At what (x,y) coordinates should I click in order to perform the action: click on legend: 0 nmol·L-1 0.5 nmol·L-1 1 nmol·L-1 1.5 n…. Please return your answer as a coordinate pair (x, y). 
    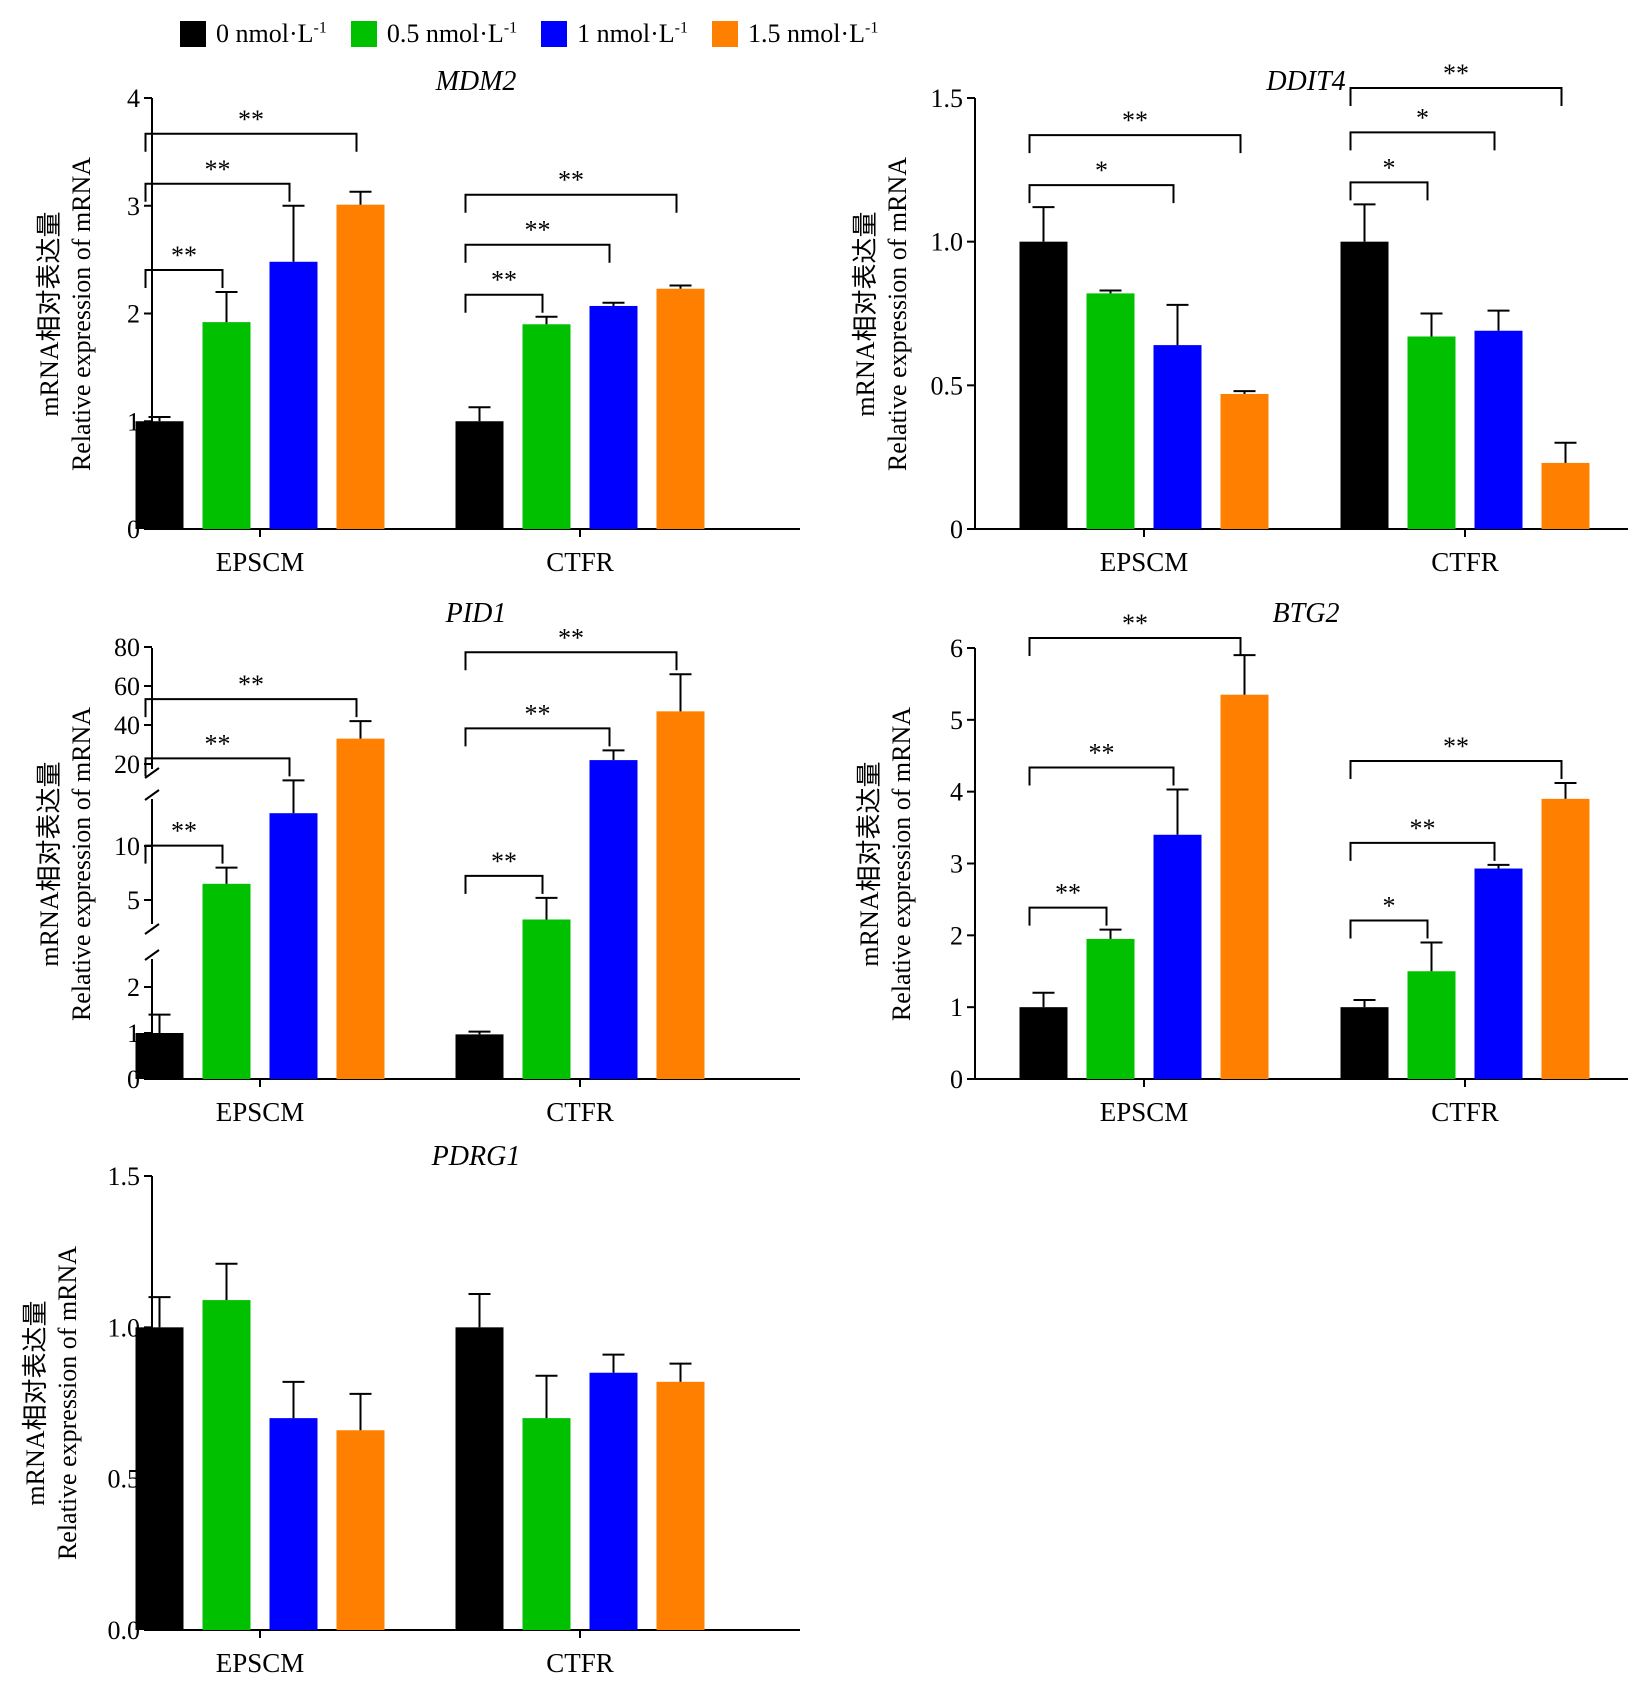
    Looking at the image, I should click on (541, 34).